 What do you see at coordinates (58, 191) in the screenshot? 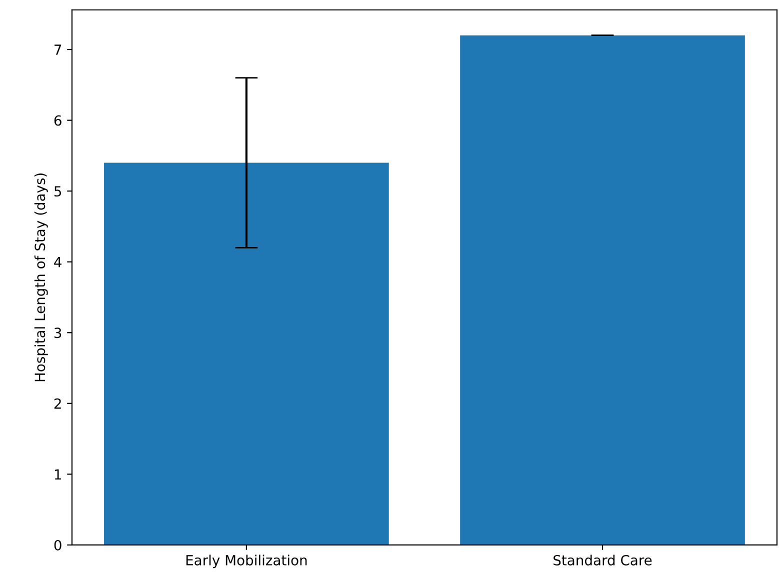
I see `y-tick-label: 5` at bounding box center [58, 191].